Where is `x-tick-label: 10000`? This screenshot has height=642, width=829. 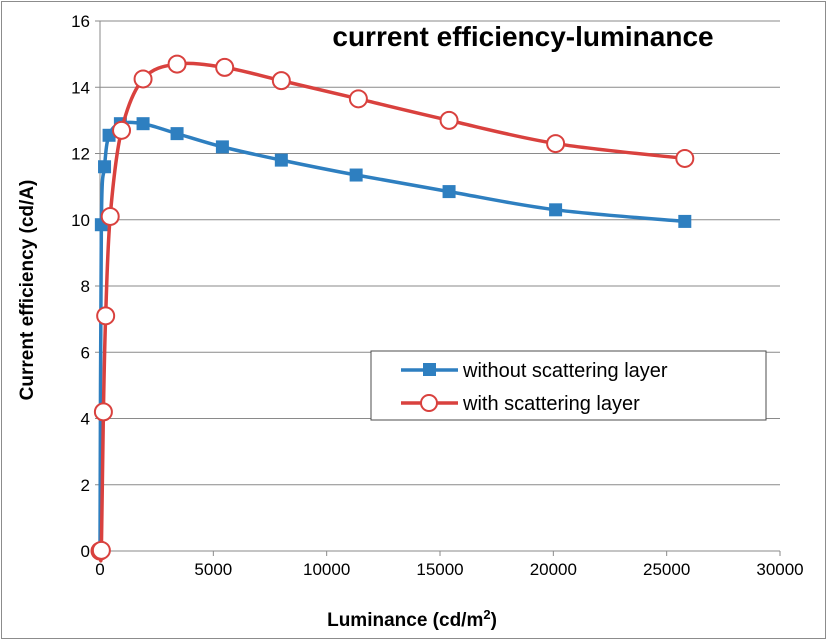 x-tick-label: 10000 is located at coordinates (326, 569).